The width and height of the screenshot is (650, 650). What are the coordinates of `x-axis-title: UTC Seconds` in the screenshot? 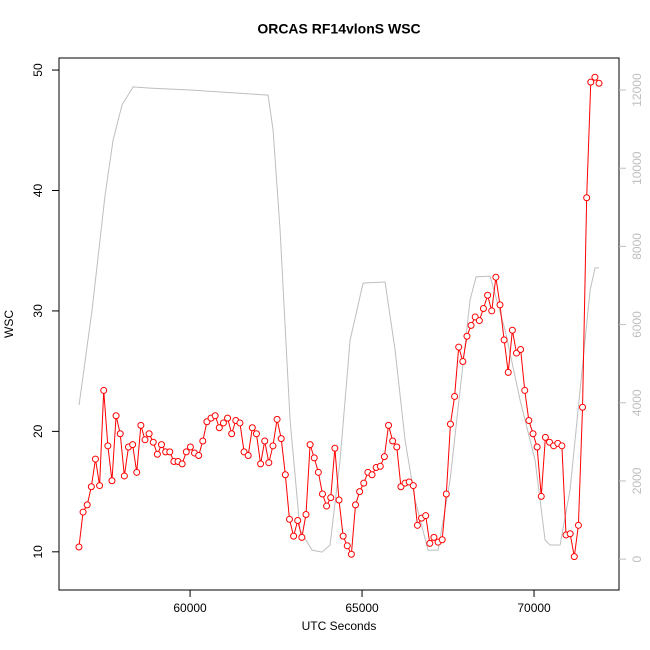 It's located at (339, 626).